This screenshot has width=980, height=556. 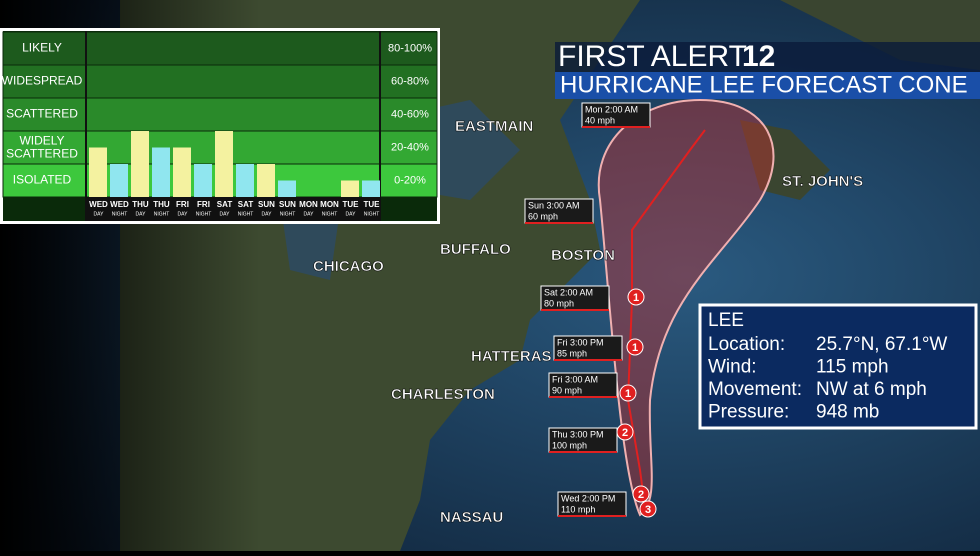 What do you see at coordinates (410, 81) in the screenshot?
I see `level-range: 60-80%` at bounding box center [410, 81].